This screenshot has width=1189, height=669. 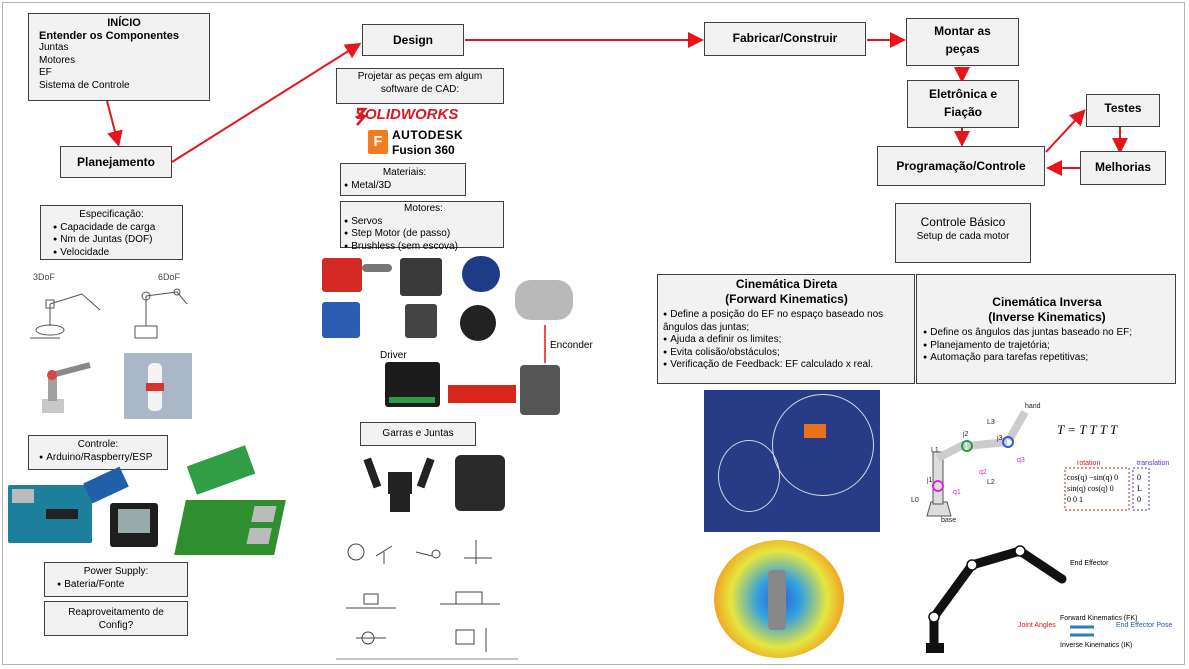 I want to click on arduino-board-image, so click(x=50, y=514).